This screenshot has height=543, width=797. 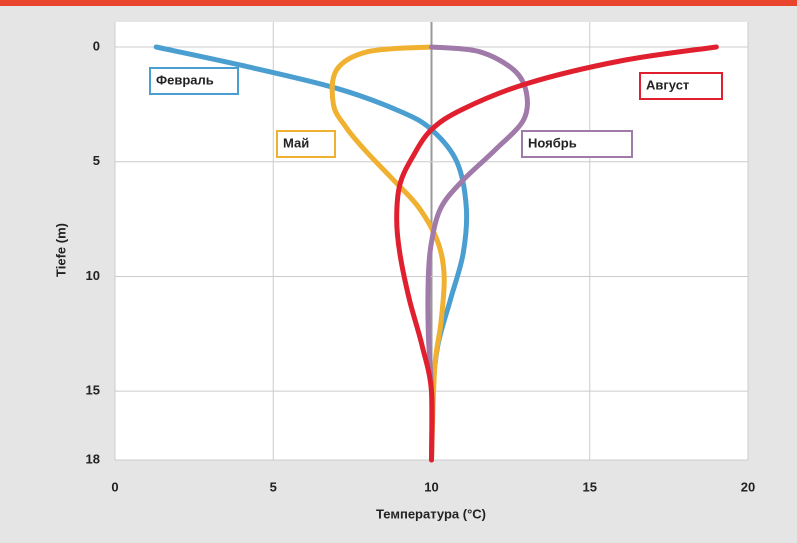 I want to click on x-axis-label: Температура (°C), so click(x=431, y=513).